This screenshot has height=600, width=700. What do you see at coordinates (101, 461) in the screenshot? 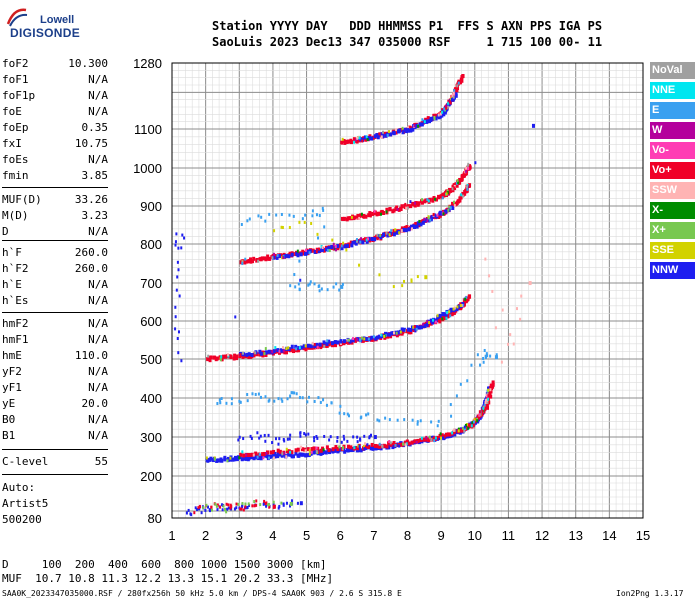
I see `param-value: 55` at bounding box center [101, 461].